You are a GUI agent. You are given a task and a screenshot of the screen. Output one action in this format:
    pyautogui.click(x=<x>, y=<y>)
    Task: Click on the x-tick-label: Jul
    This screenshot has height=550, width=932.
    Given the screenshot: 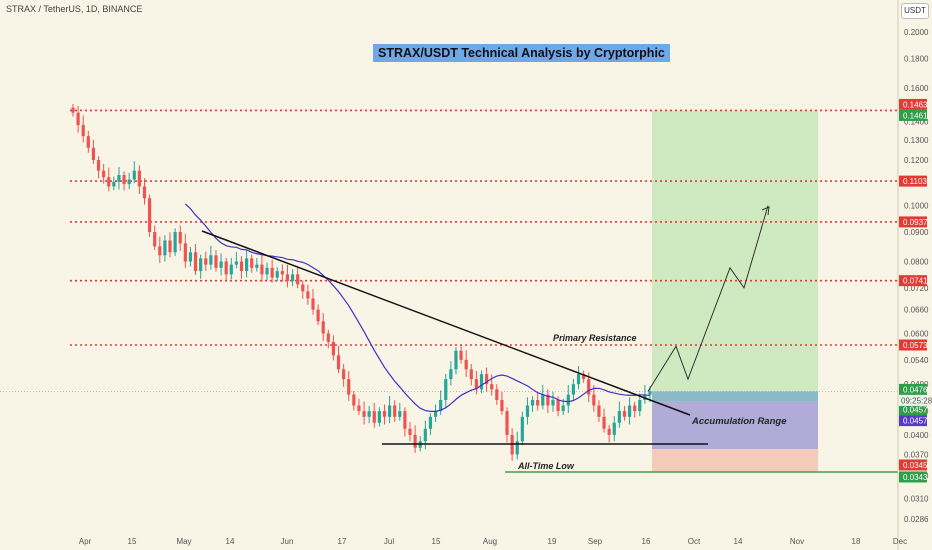 What is the action you would take?
    pyautogui.click(x=389, y=541)
    